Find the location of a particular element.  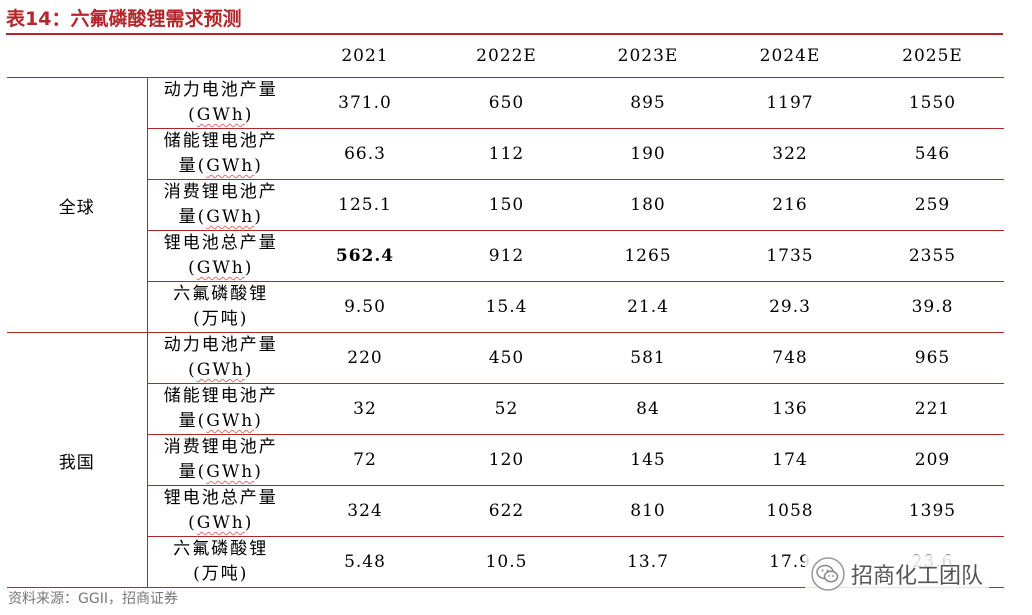

value-cell: 622 is located at coordinates (506, 511).